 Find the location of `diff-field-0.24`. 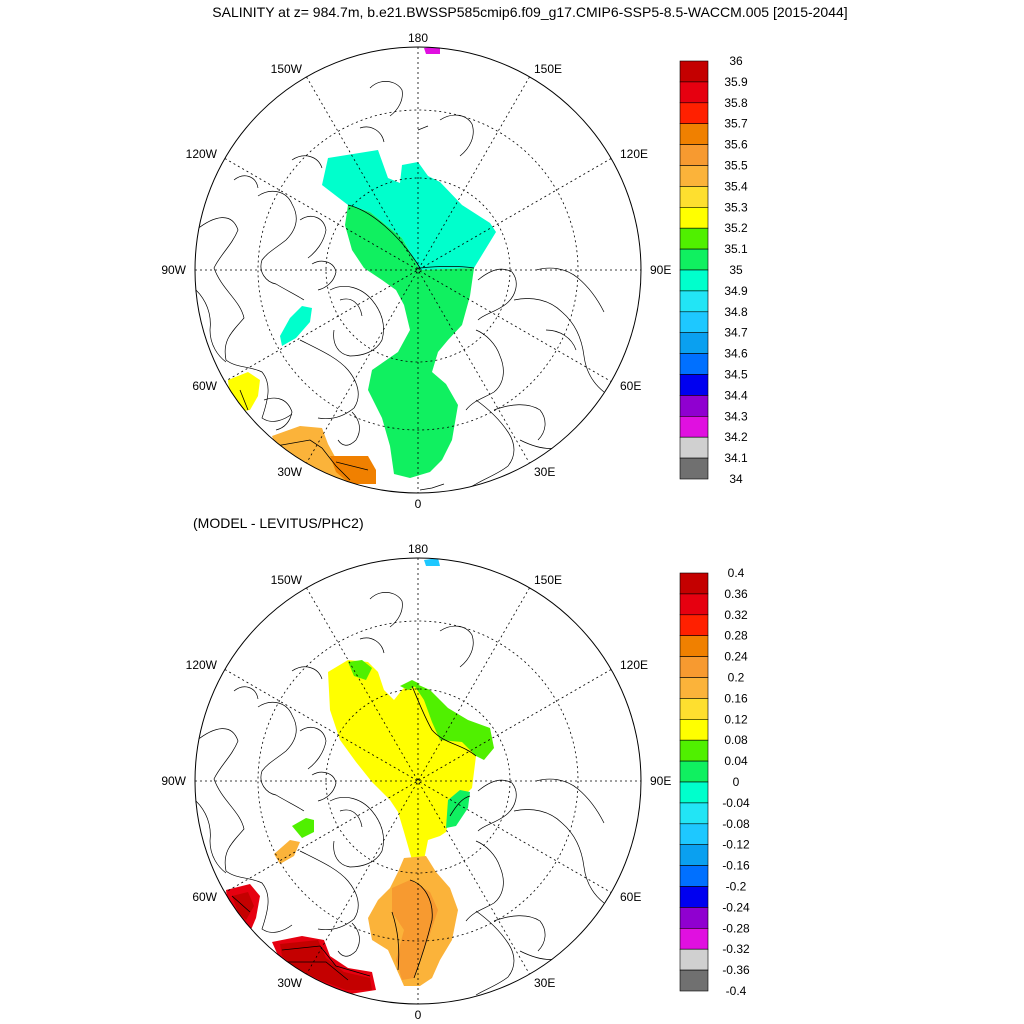

diff-field-0.24 is located at coordinates (415, 930).